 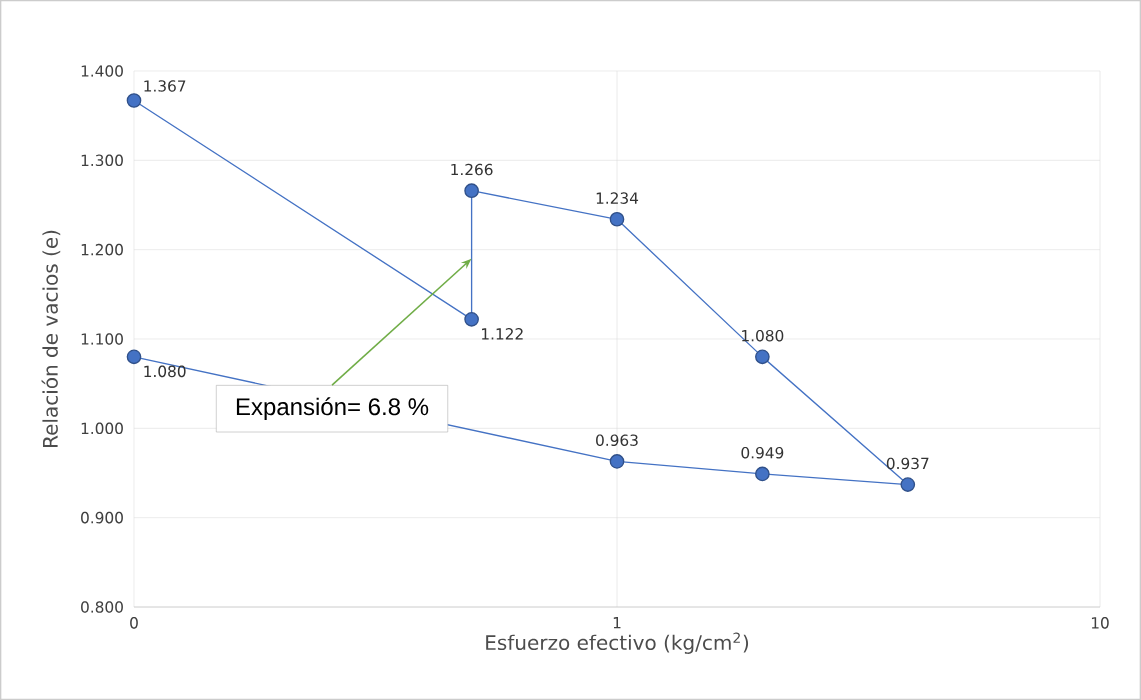 What do you see at coordinates (332, 408) in the screenshot?
I see `annotation: Expansión= 6.8 %` at bounding box center [332, 408].